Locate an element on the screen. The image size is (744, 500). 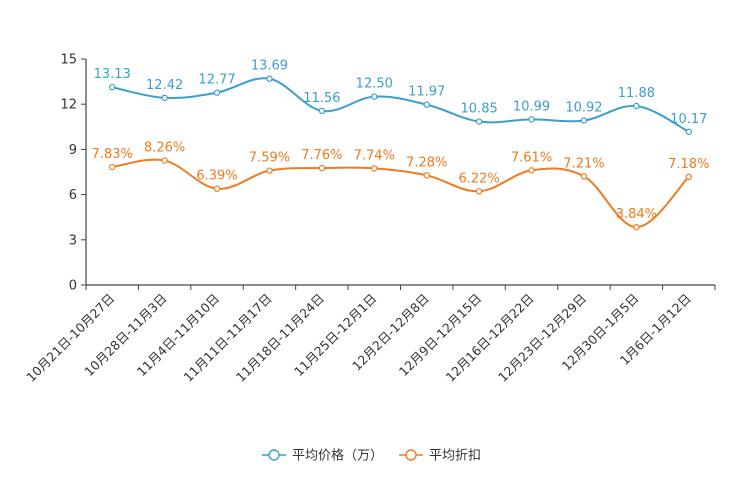
discount-data-label: 7.74% is located at coordinates (374, 155).